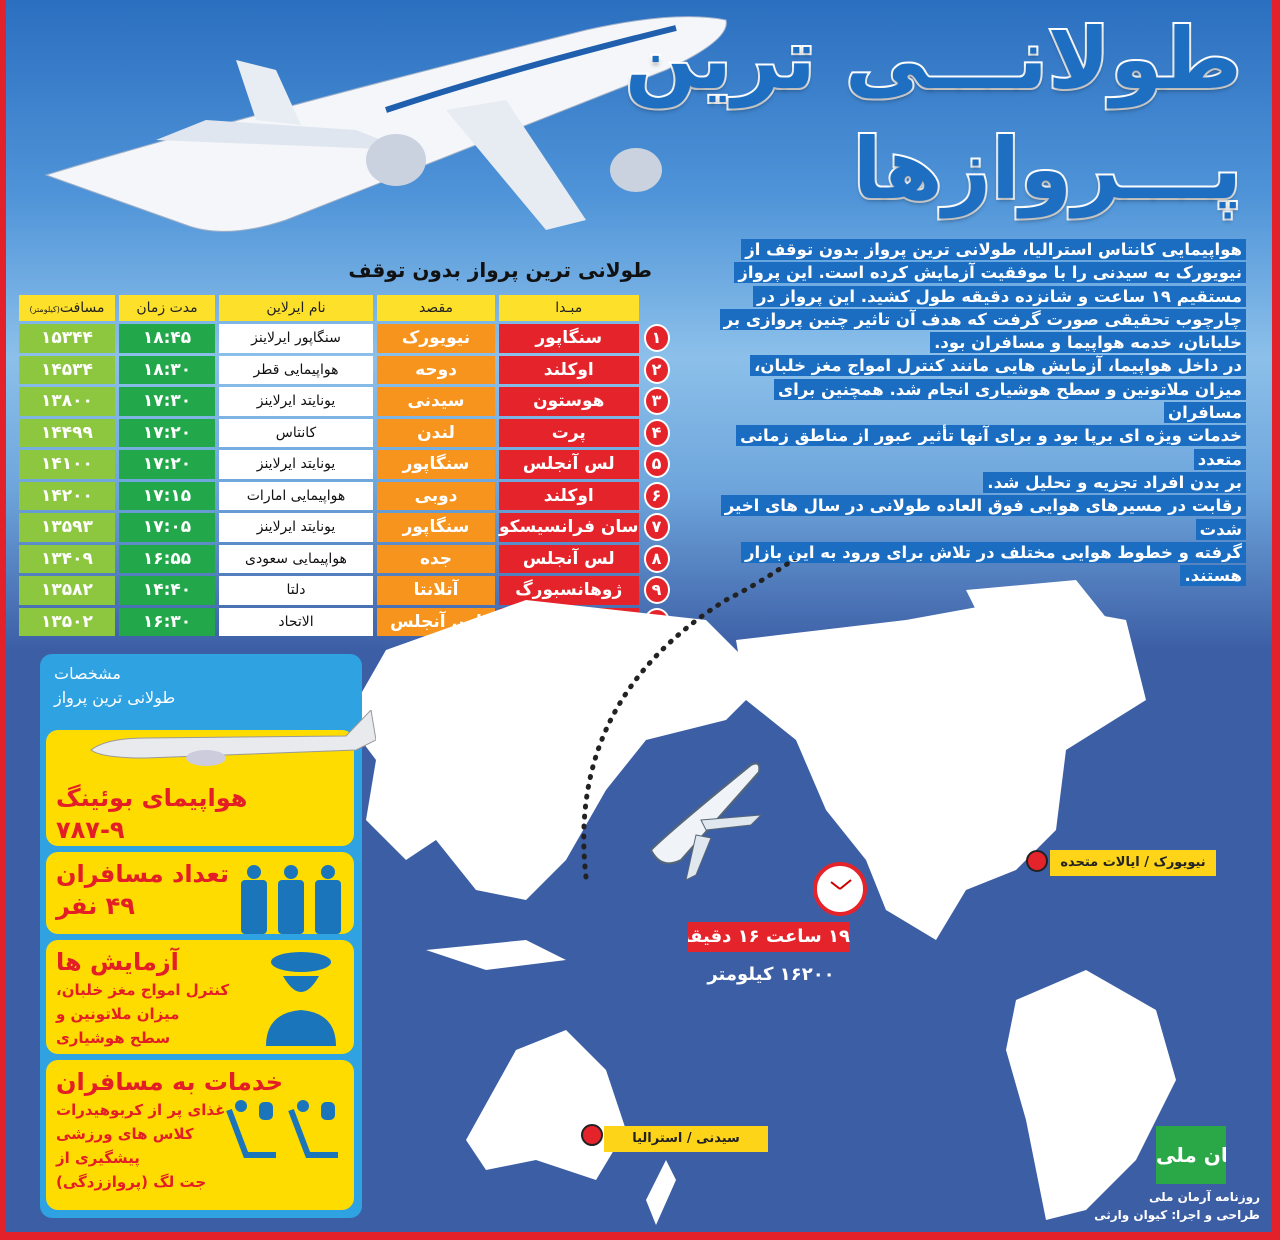 The width and height of the screenshot is (1280, 1240). What do you see at coordinates (569, 558) in the screenshot?
I see `origin-cell: لس آنجلس` at bounding box center [569, 558].